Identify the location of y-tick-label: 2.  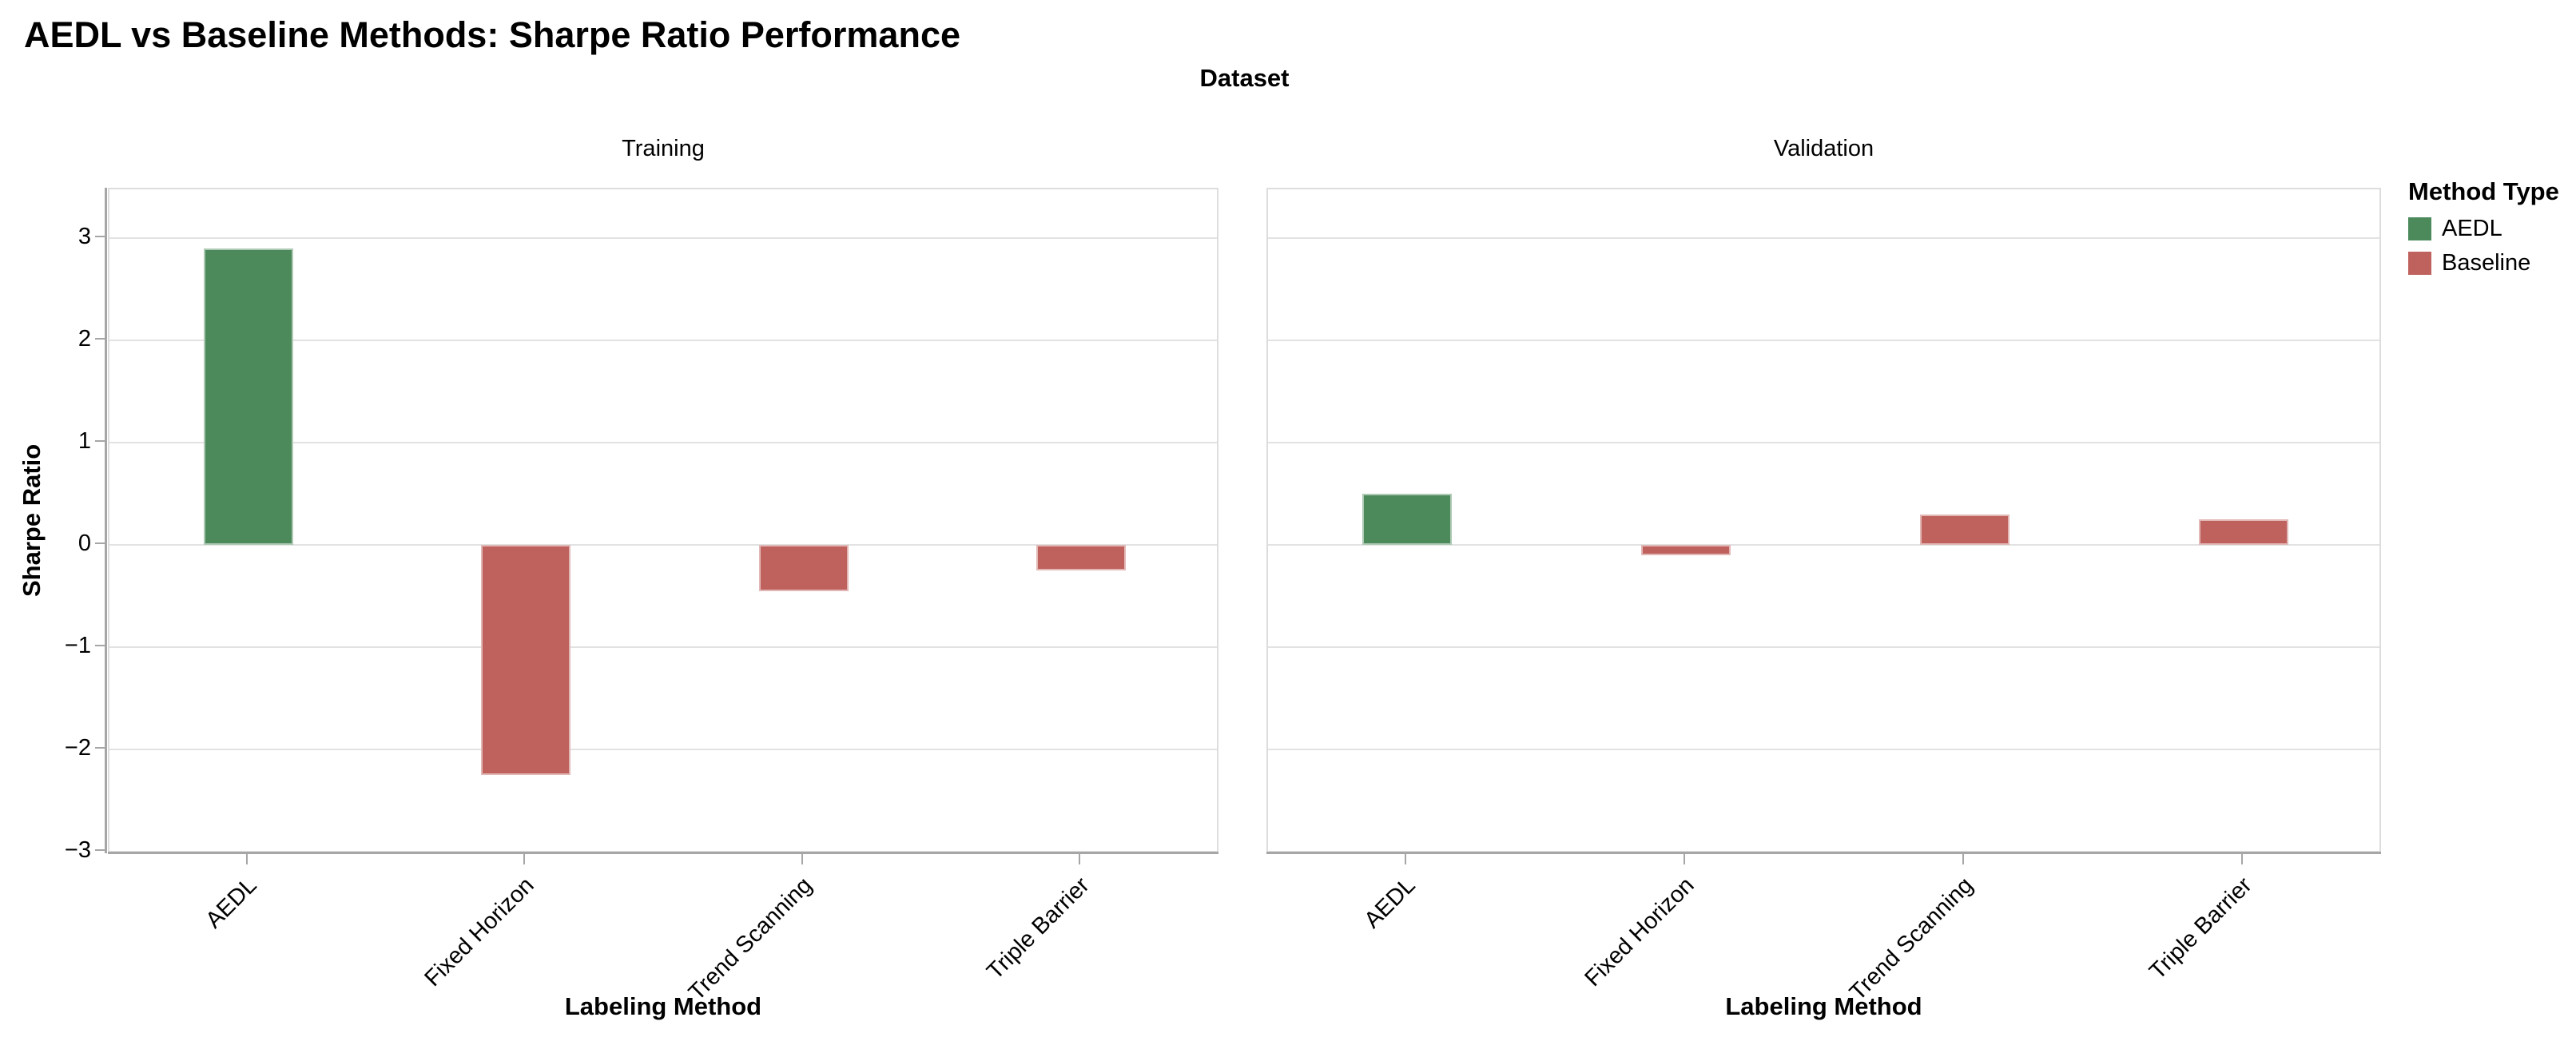
(84, 339).